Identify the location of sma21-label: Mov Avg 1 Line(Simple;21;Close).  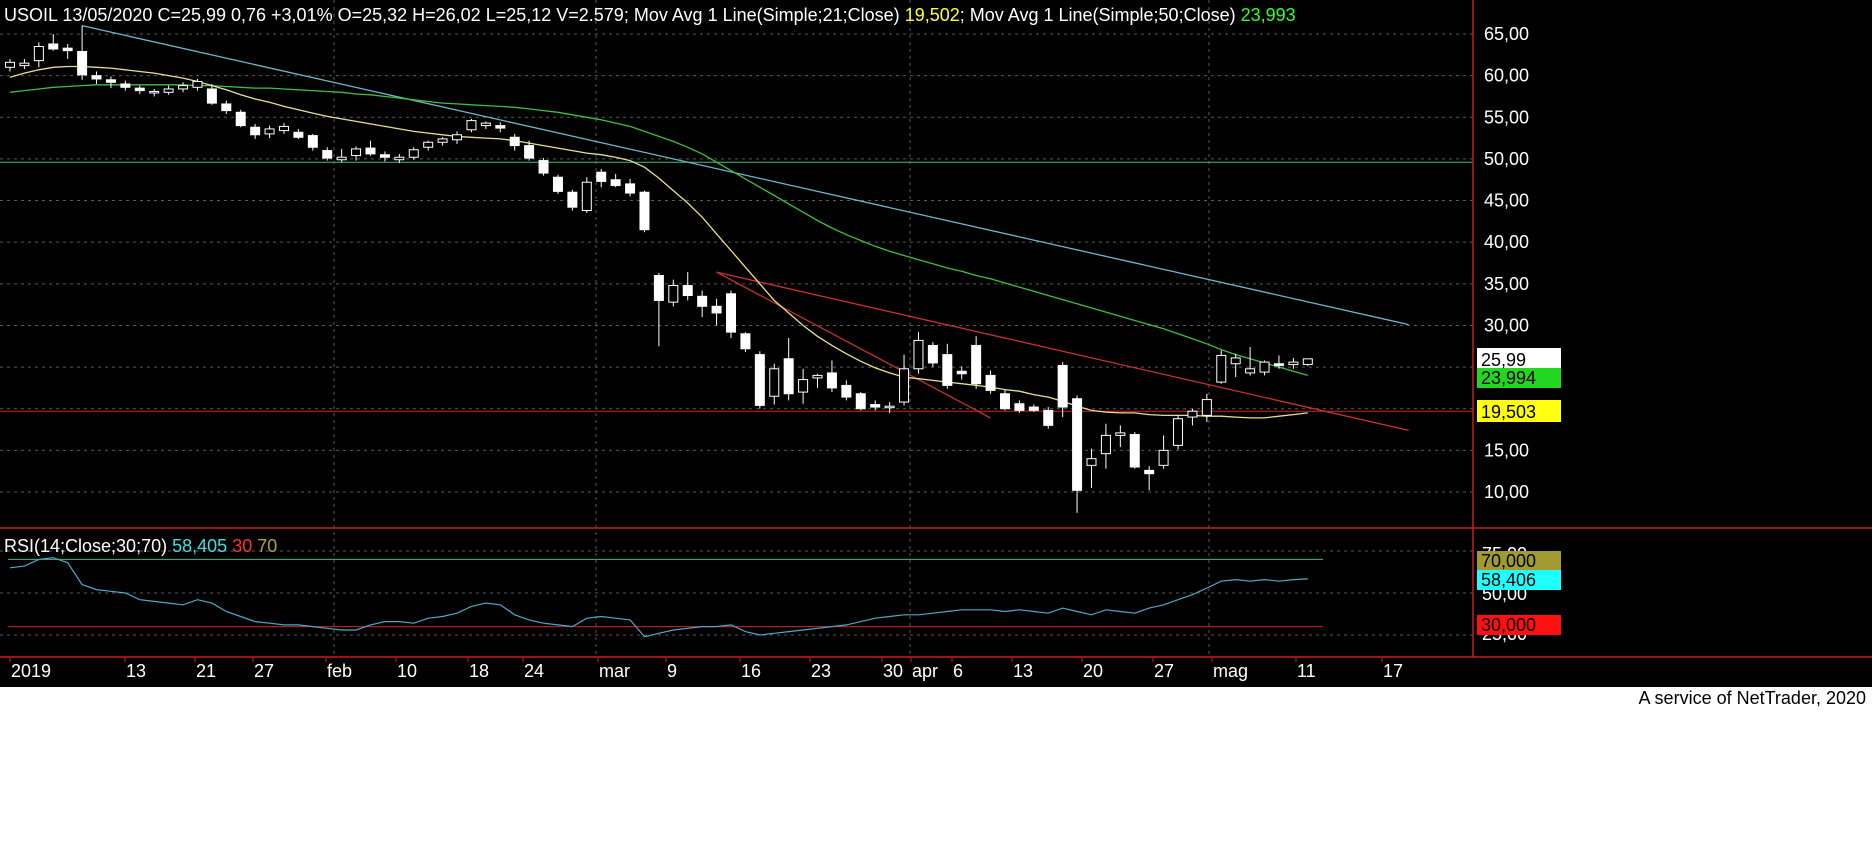
(767, 15).